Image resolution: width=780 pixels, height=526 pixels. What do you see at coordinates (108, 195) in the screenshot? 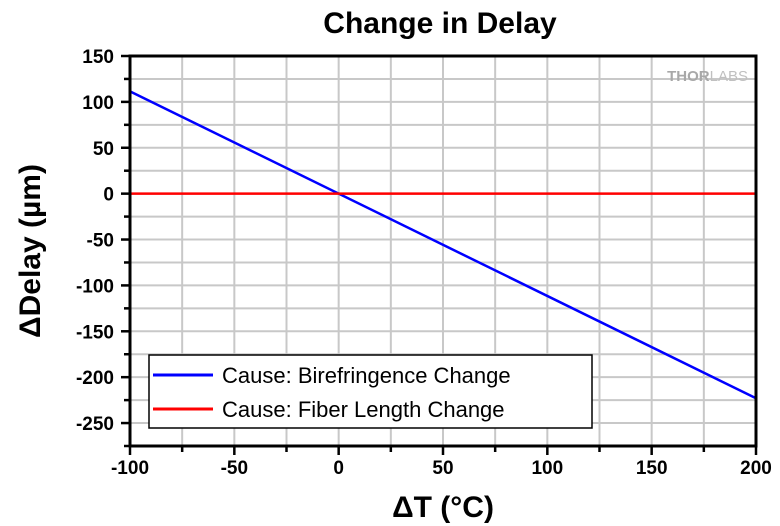
I see `y-tick-label: 0` at bounding box center [108, 195].